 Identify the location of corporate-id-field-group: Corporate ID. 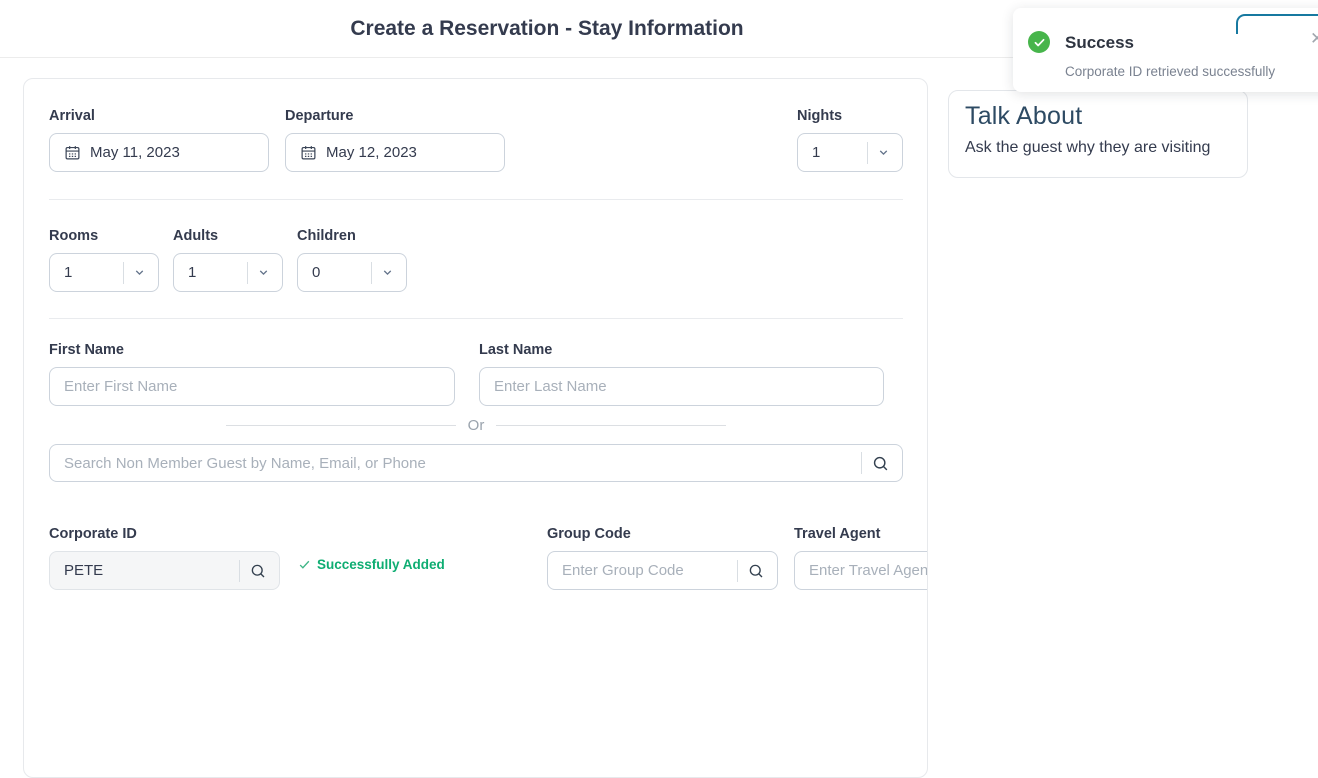
(164, 558).